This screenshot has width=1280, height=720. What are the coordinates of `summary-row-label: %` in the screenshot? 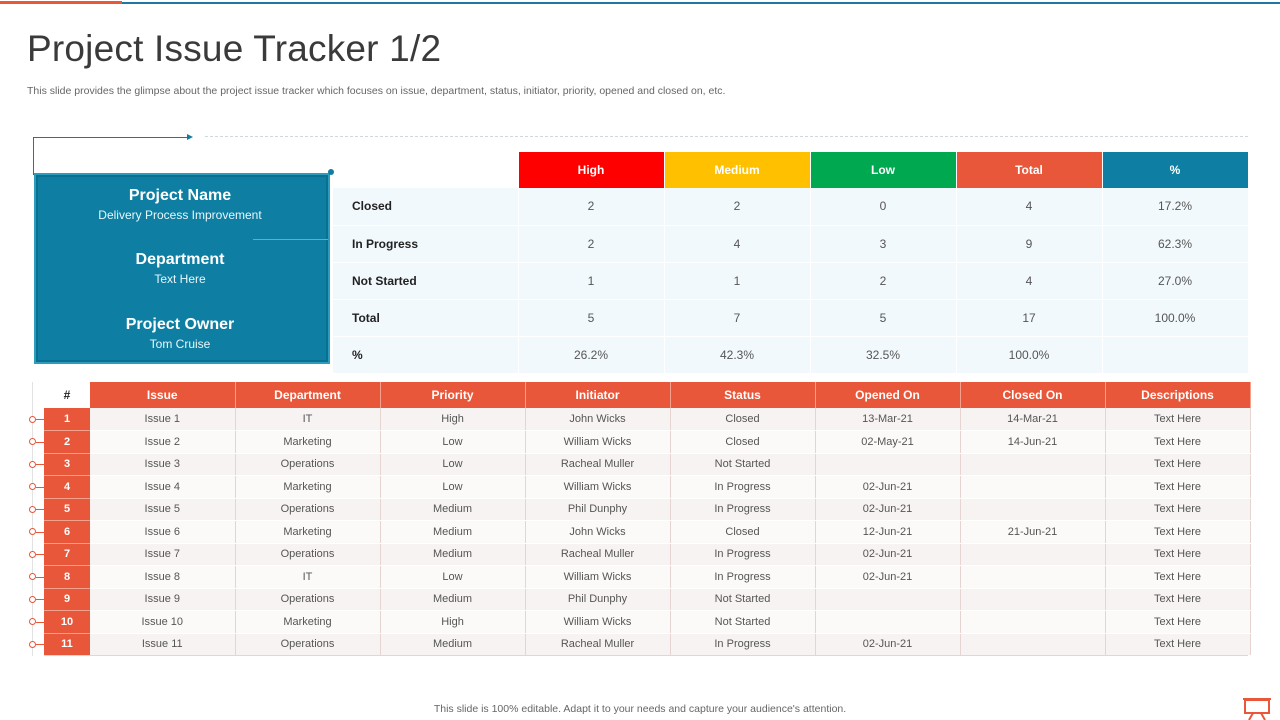 It's located at (426, 355).